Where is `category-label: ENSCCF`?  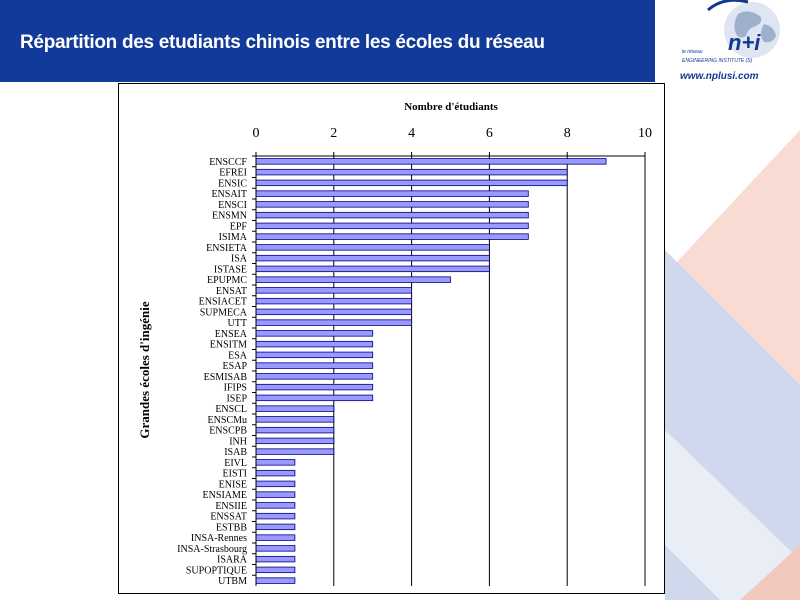
category-label: ENSCCF is located at coordinates (228, 162).